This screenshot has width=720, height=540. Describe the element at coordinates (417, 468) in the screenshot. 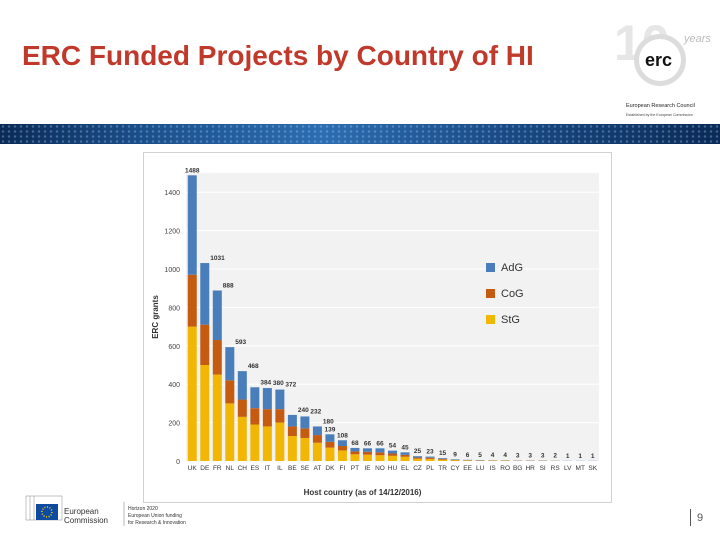

I see `x-tick-label: CZ` at that location.